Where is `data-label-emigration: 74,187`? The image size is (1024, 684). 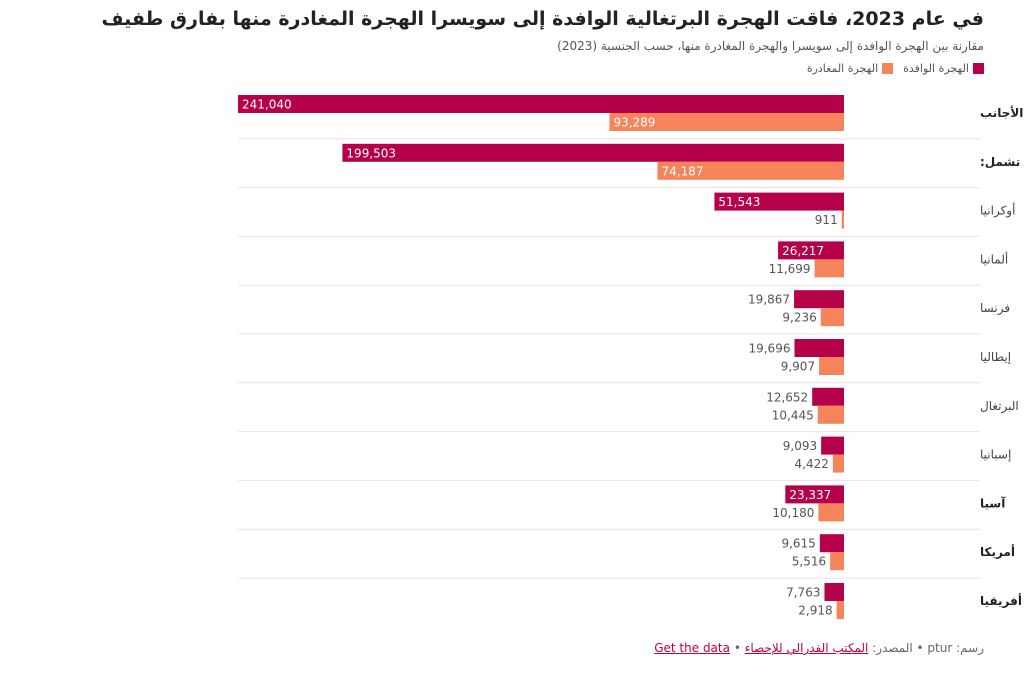
data-label-emigration: 74,187 is located at coordinates (682, 171).